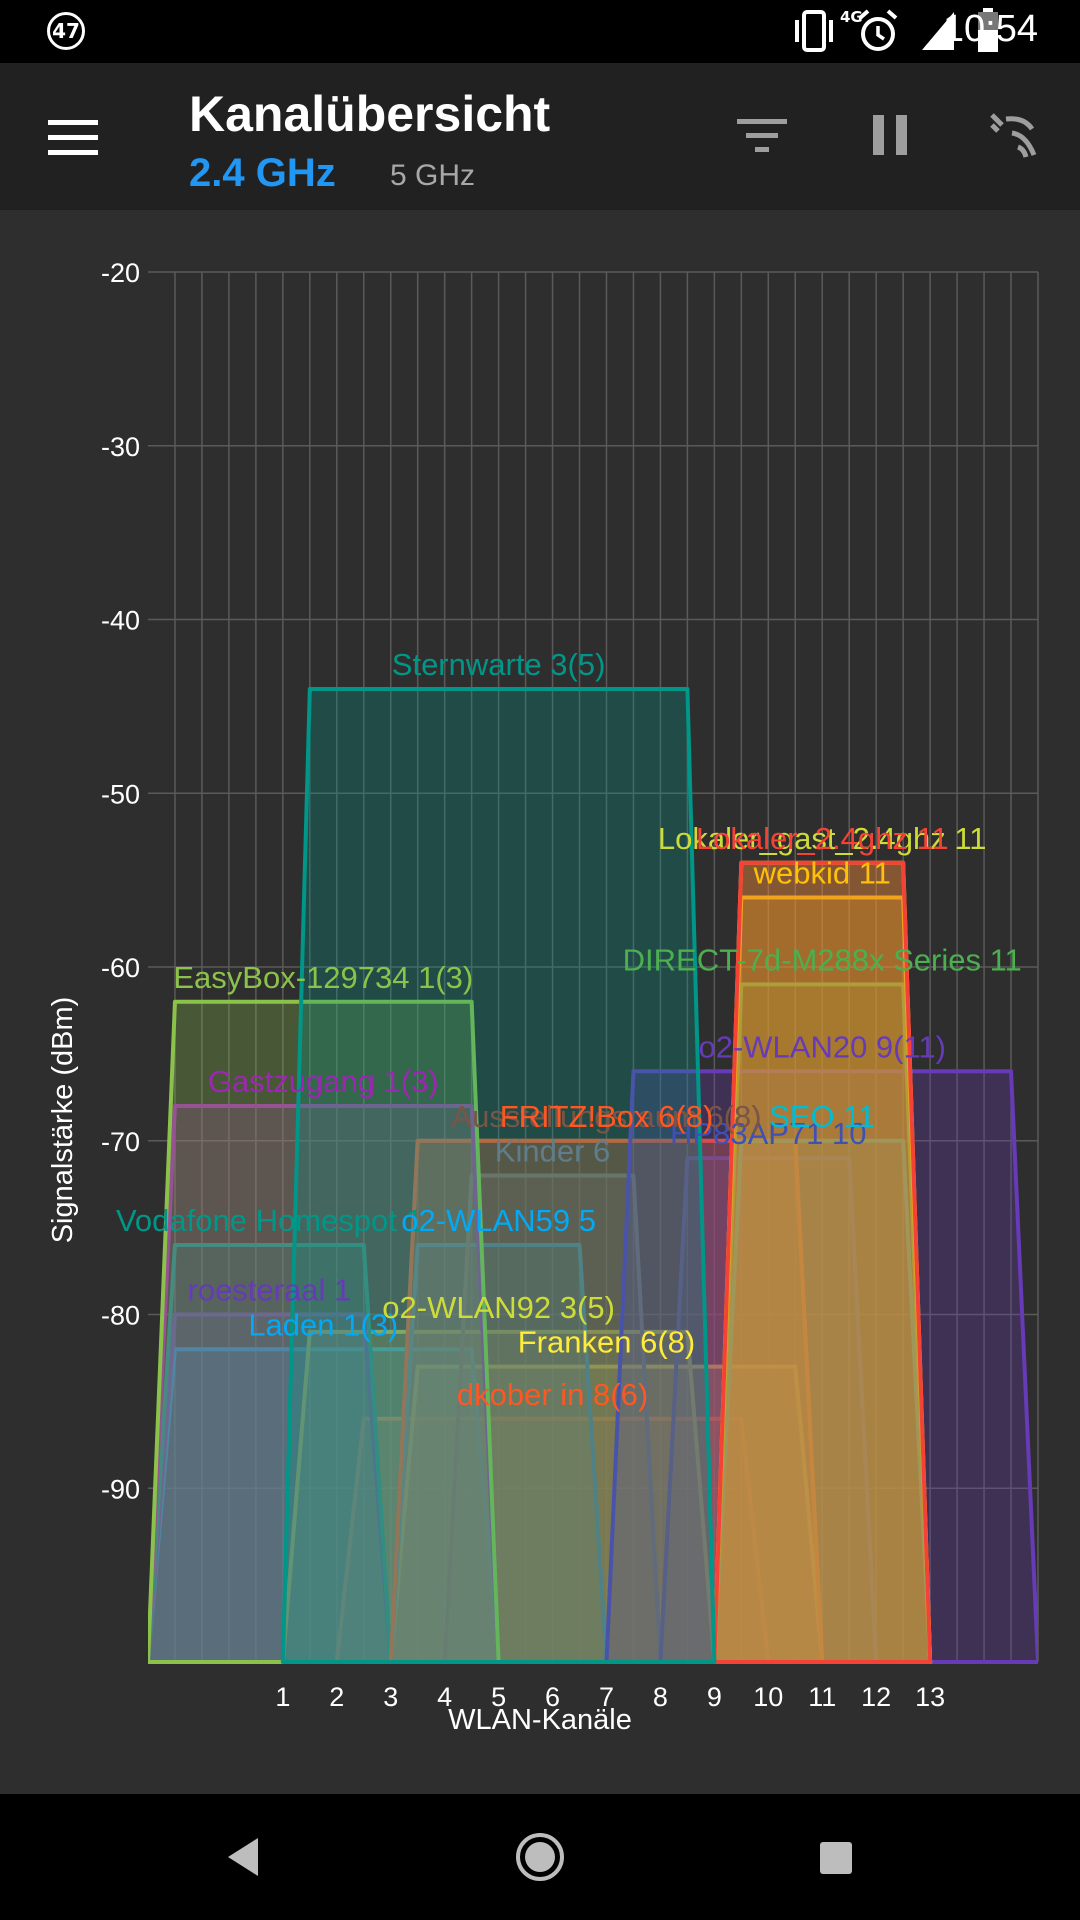 Image resolution: width=1080 pixels, height=1920 pixels. Describe the element at coordinates (890, 135) in the screenshot. I see `pause-icon` at that location.